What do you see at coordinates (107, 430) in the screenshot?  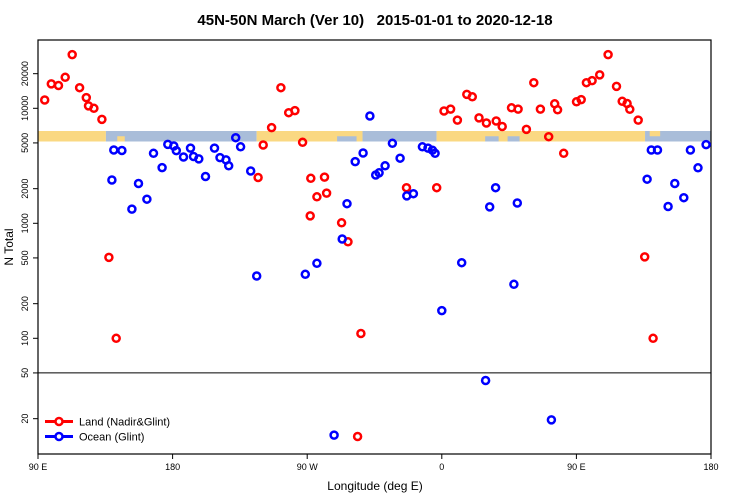 I see `legend: Land (Nadir&Glint) Ocean (Glint)` at bounding box center [107, 430].